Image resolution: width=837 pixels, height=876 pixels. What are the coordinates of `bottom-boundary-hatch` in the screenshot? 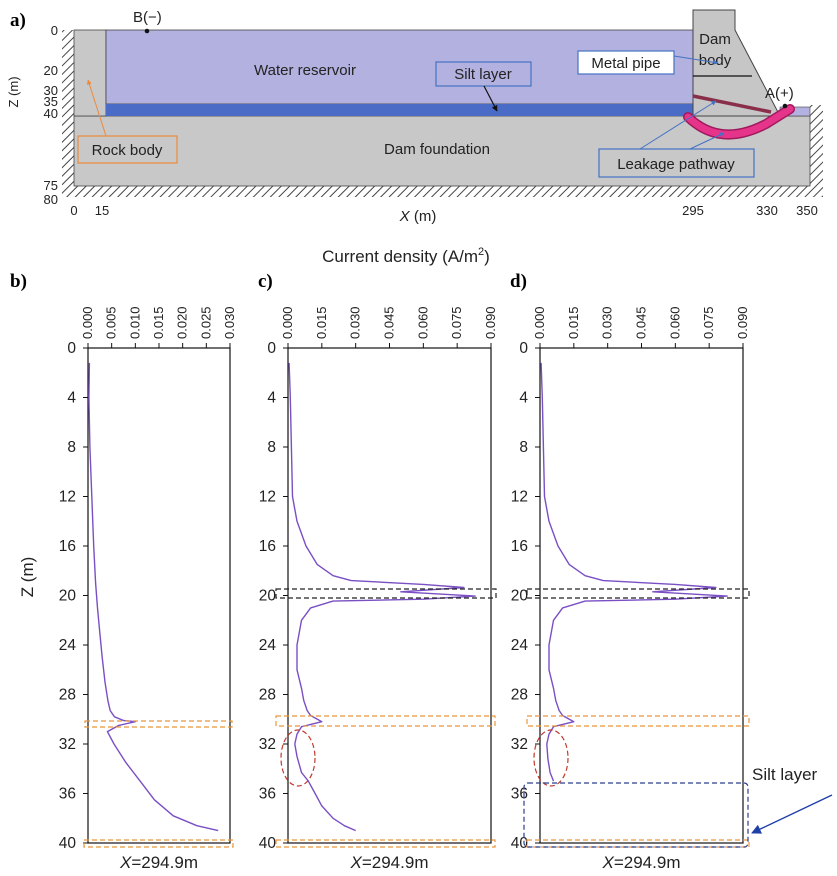 It's located at (442, 191).